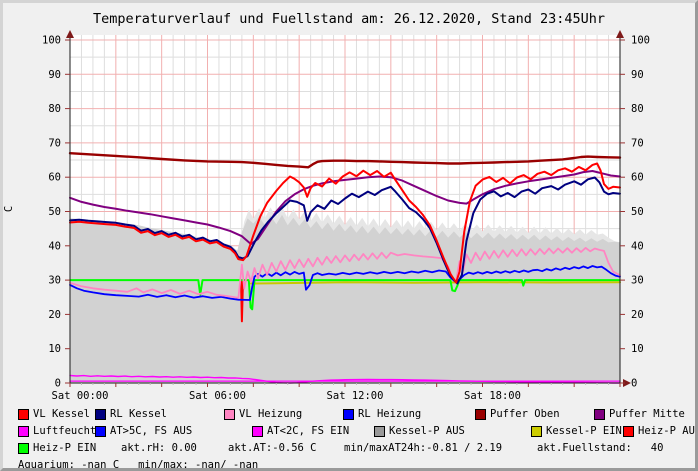 This screenshot has height=471, width=698. What do you see at coordinates (151, 431) in the screenshot?
I see `legend-label: AT>5C, FS AUS` at bounding box center [151, 431].